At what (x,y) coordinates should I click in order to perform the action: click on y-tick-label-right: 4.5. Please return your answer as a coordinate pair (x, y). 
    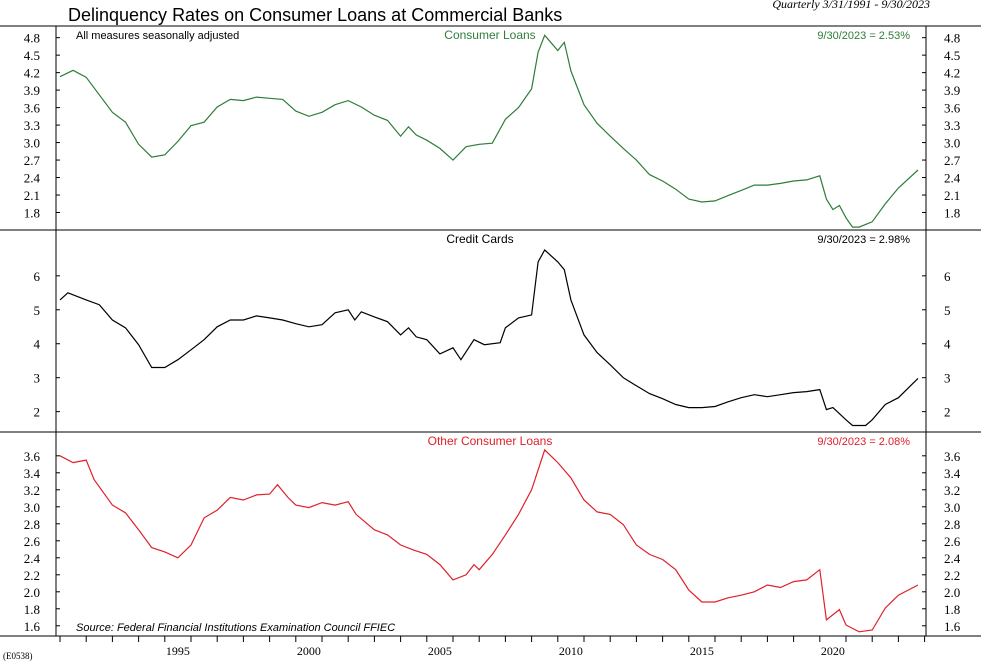
    Looking at the image, I should click on (952, 55).